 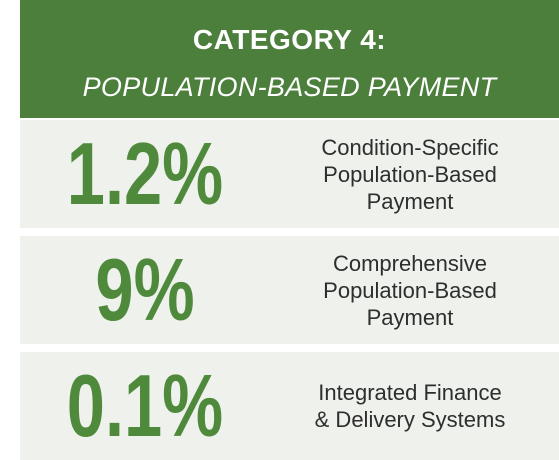 What do you see at coordinates (145, 173) in the screenshot?
I see `stat-figure: 1.2%` at bounding box center [145, 173].